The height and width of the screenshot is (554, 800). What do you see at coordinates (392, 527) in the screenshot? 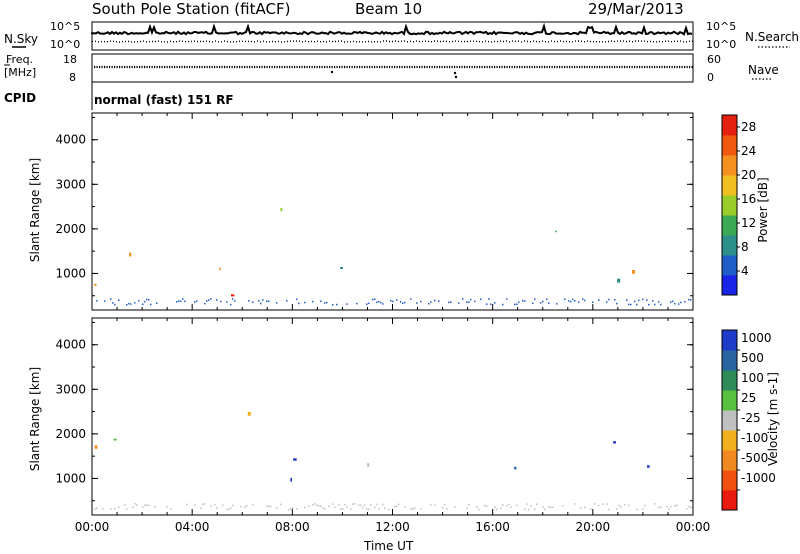
I see `time-tick-label: 12:00` at bounding box center [392, 527].